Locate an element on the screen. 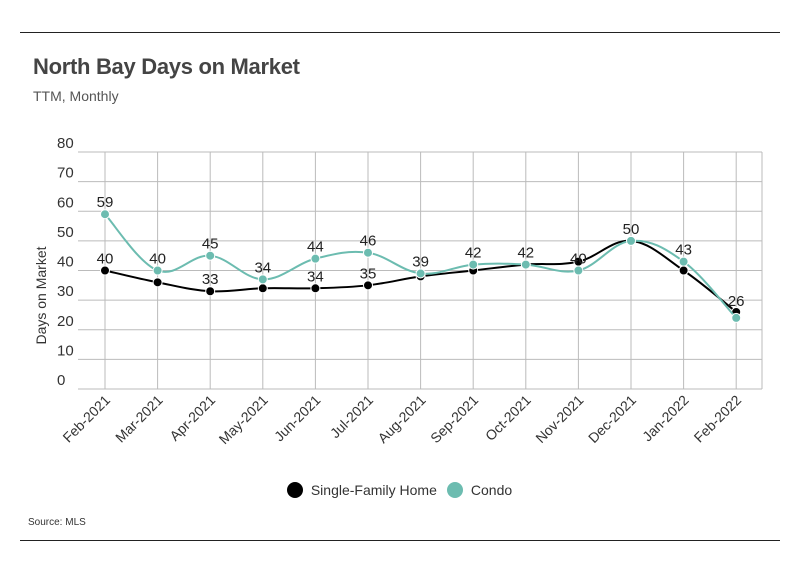  top-rule is located at coordinates (400, 32).